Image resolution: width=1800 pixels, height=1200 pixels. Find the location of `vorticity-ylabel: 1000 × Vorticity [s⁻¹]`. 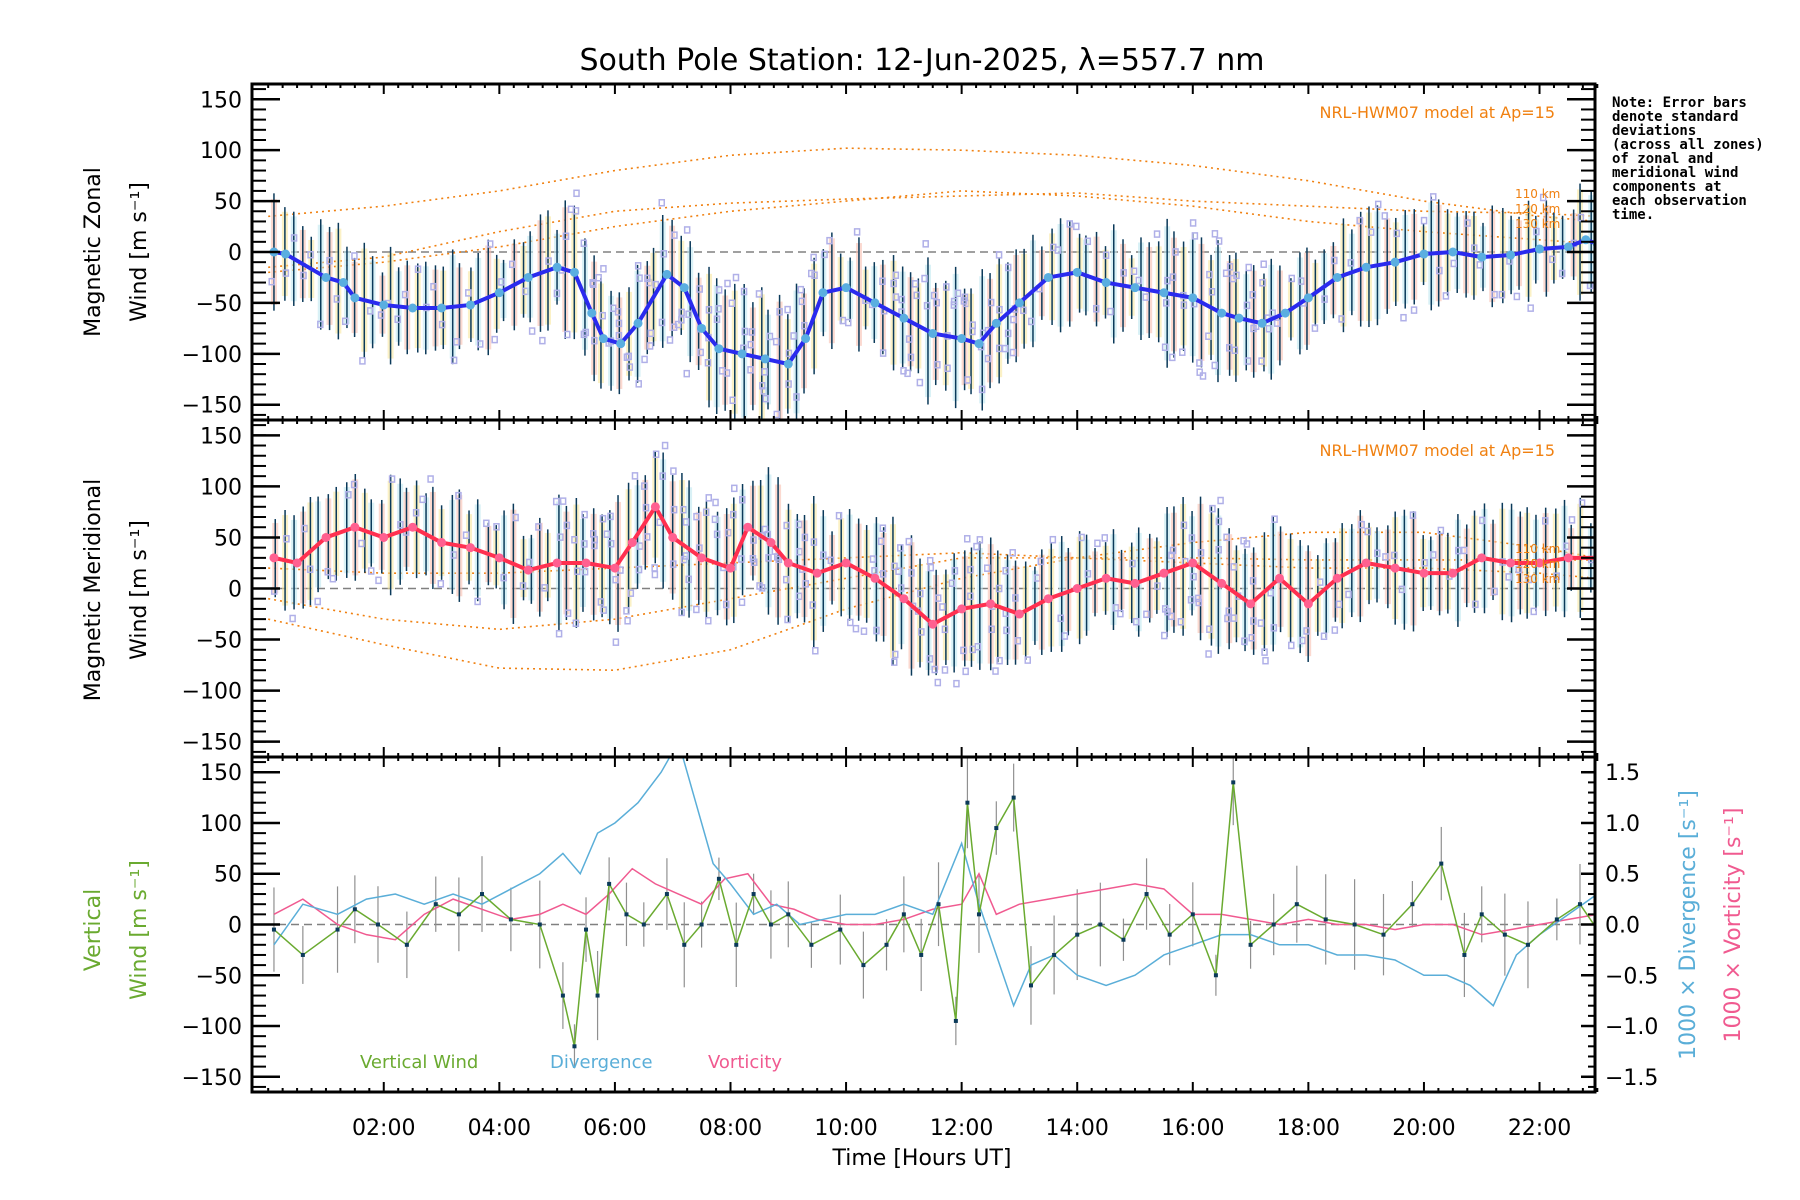

vorticity-ylabel: 1000 × Vorticity [s⁻¹] is located at coordinates (1733, 925).